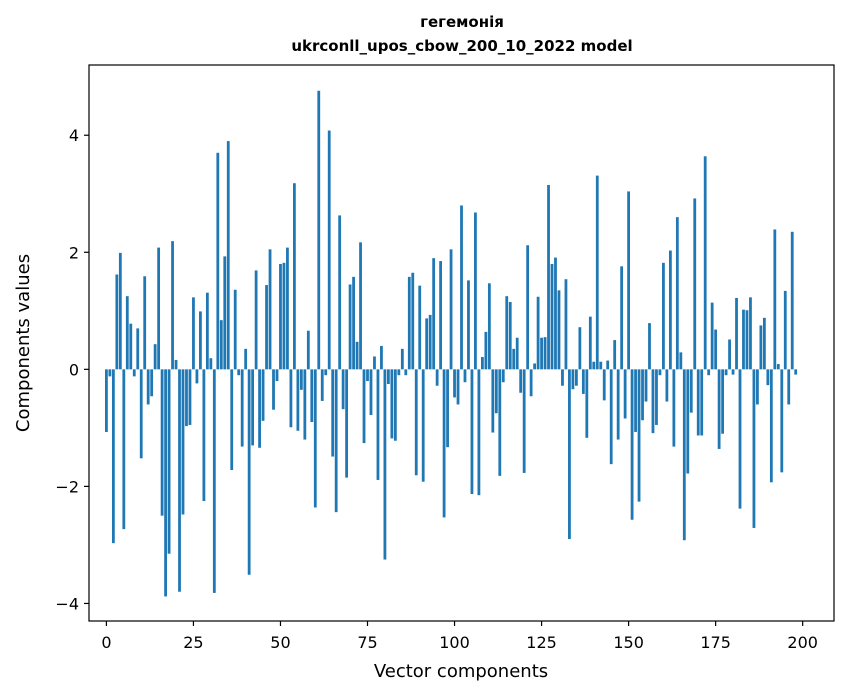  Describe the element at coordinates (462, 22) in the screenshot. I see `chart-title: гегемонія` at that location.